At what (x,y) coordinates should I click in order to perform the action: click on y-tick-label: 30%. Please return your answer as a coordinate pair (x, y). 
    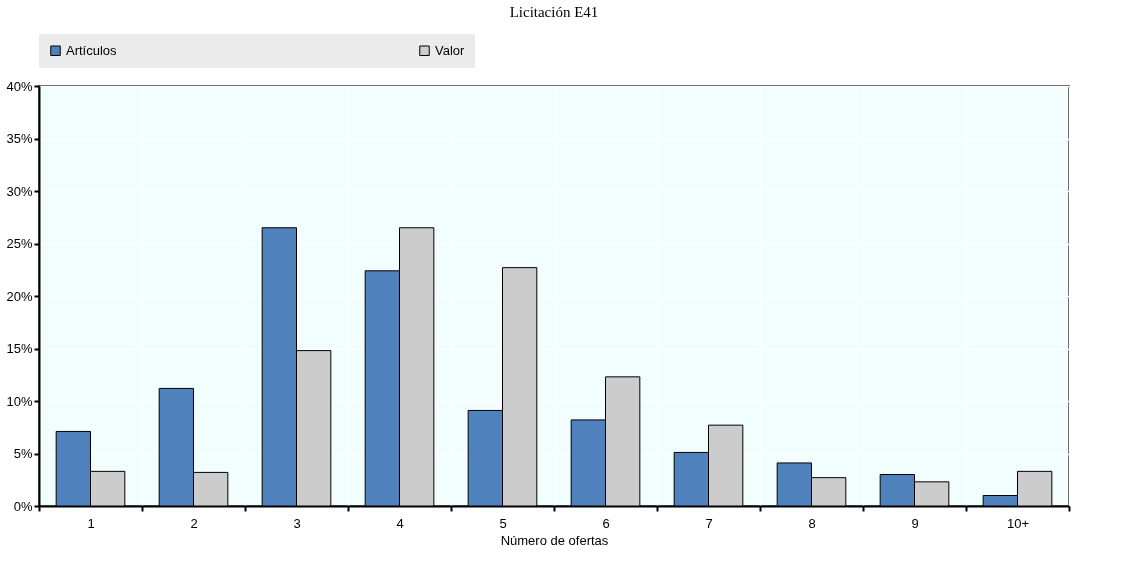
    Looking at the image, I should click on (19, 191).